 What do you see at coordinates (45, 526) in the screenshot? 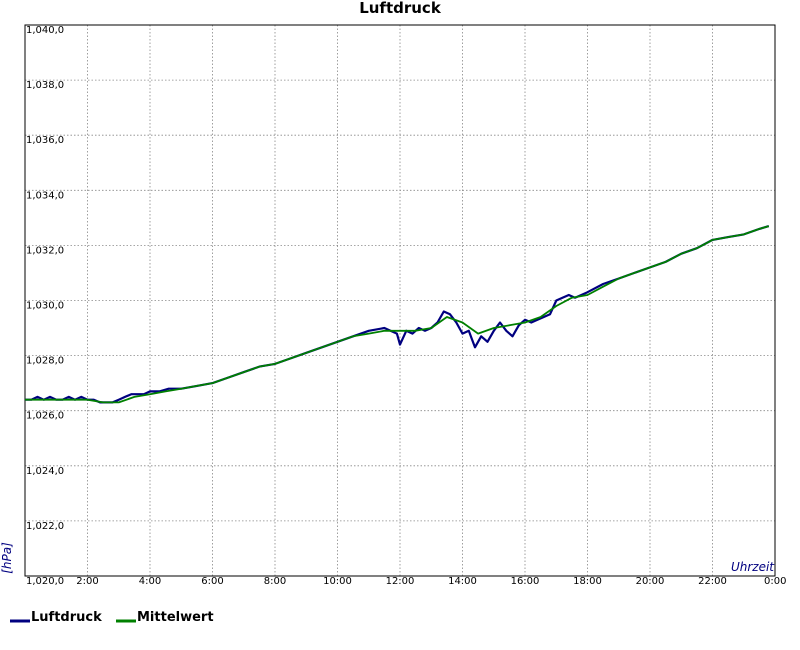
I see `y-tick-label-1: 1,022,0` at bounding box center [45, 526].